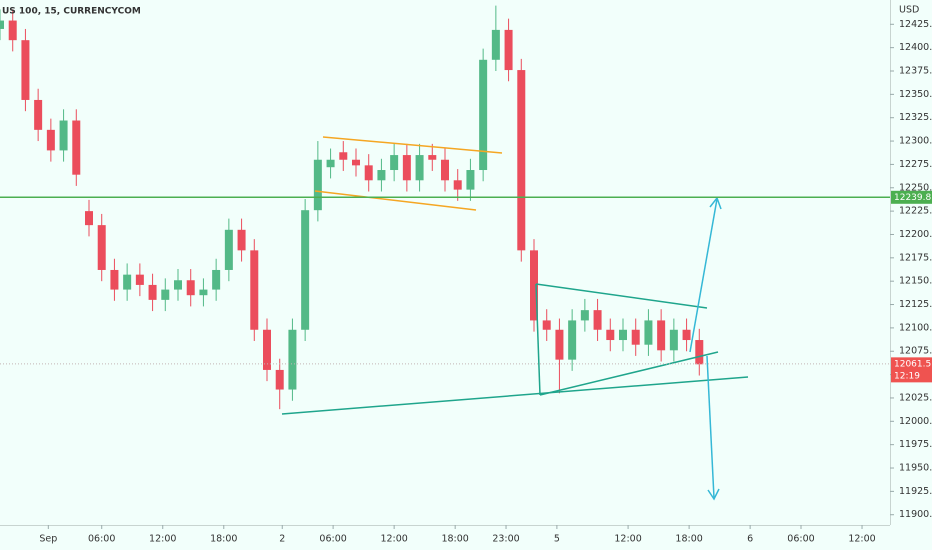  What do you see at coordinates (915, 444) in the screenshot?
I see `y-tick-label: 11975.0` at bounding box center [915, 444].